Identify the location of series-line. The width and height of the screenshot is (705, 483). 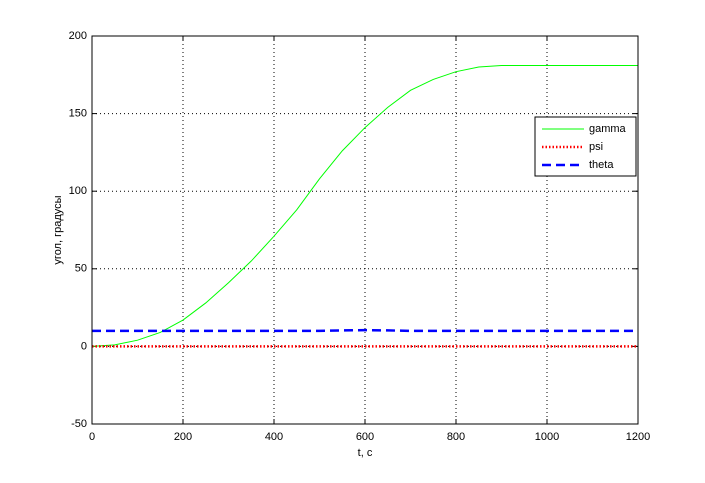
(365, 330).